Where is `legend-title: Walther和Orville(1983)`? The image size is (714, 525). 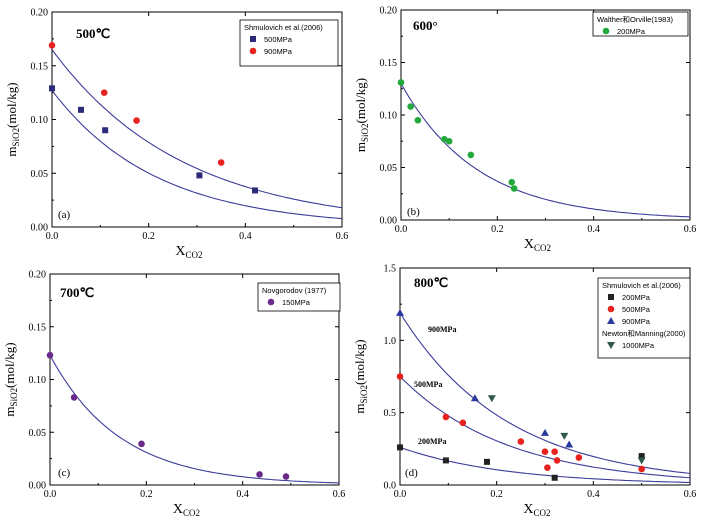 legend-title: Walther和Orville(1983) is located at coordinates (635, 19).